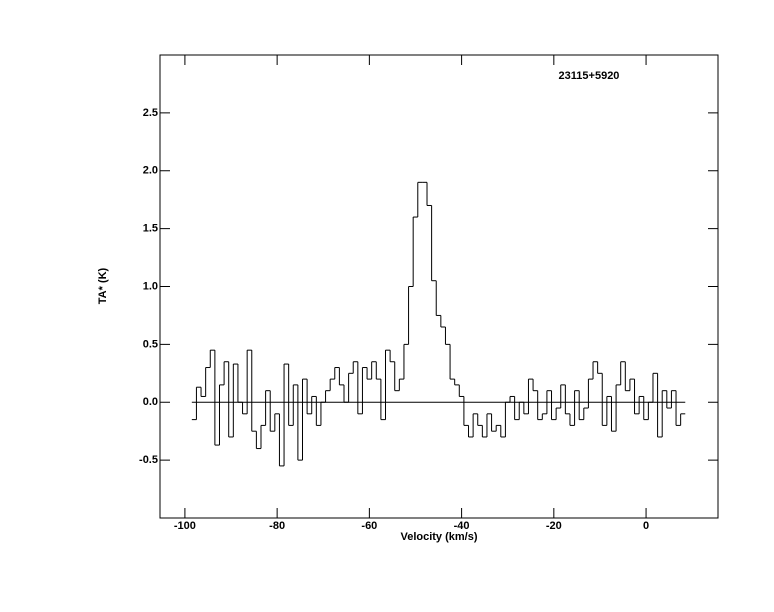 Image resolution: width=774 pixels, height=612 pixels. Describe the element at coordinates (438, 537) in the screenshot. I see `x-axis-label: Velocity (km/s)` at that location.